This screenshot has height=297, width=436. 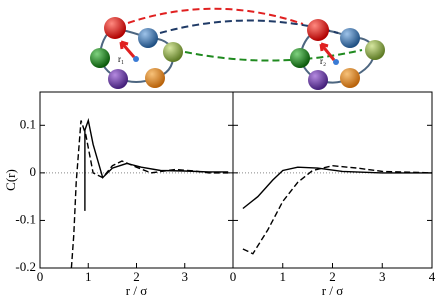 I want to click on vector-label: r₂, so click(x=323, y=61).